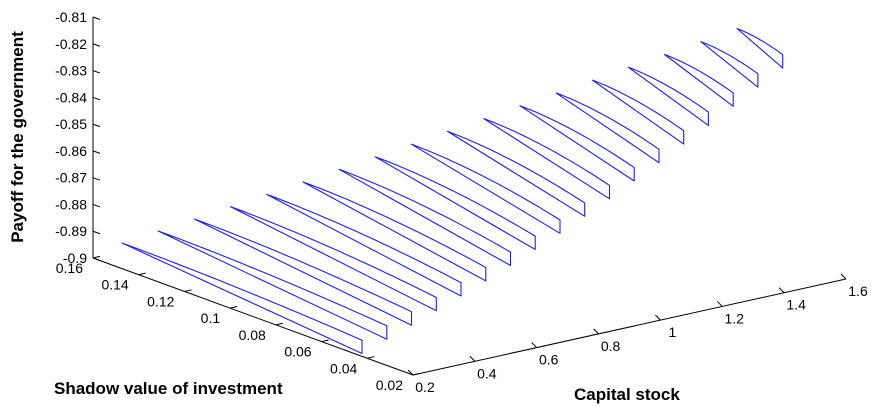  What do you see at coordinates (75, 258) in the screenshot?
I see `z-tick-label: -0.9` at bounding box center [75, 258].